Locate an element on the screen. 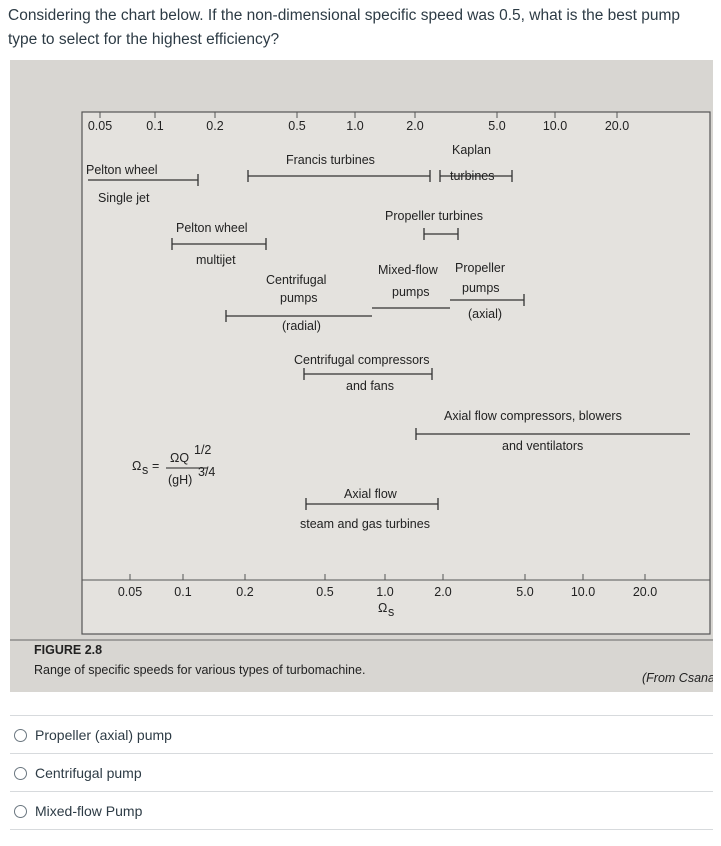 This screenshot has width=721, height=846. range-francis is located at coordinates (339, 176).